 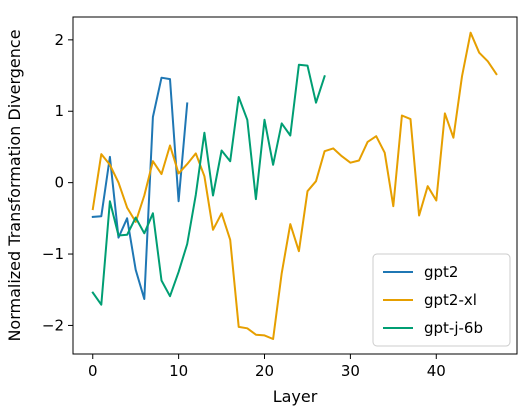 I want to click on legend: gpt2 gpt2-xl gpt-j-6b, so click(x=441, y=300).